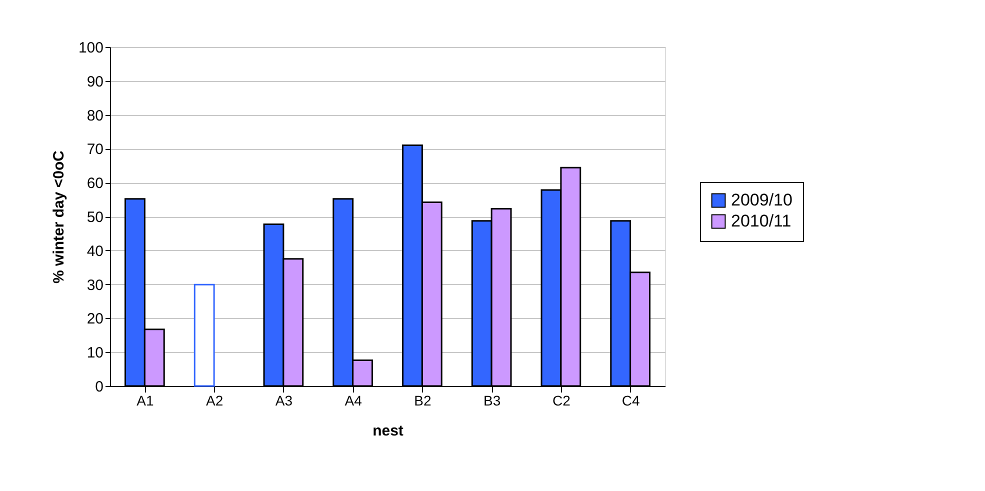 The width and height of the screenshot is (985, 491). I want to click on y-tick-label: 50, so click(95, 217).